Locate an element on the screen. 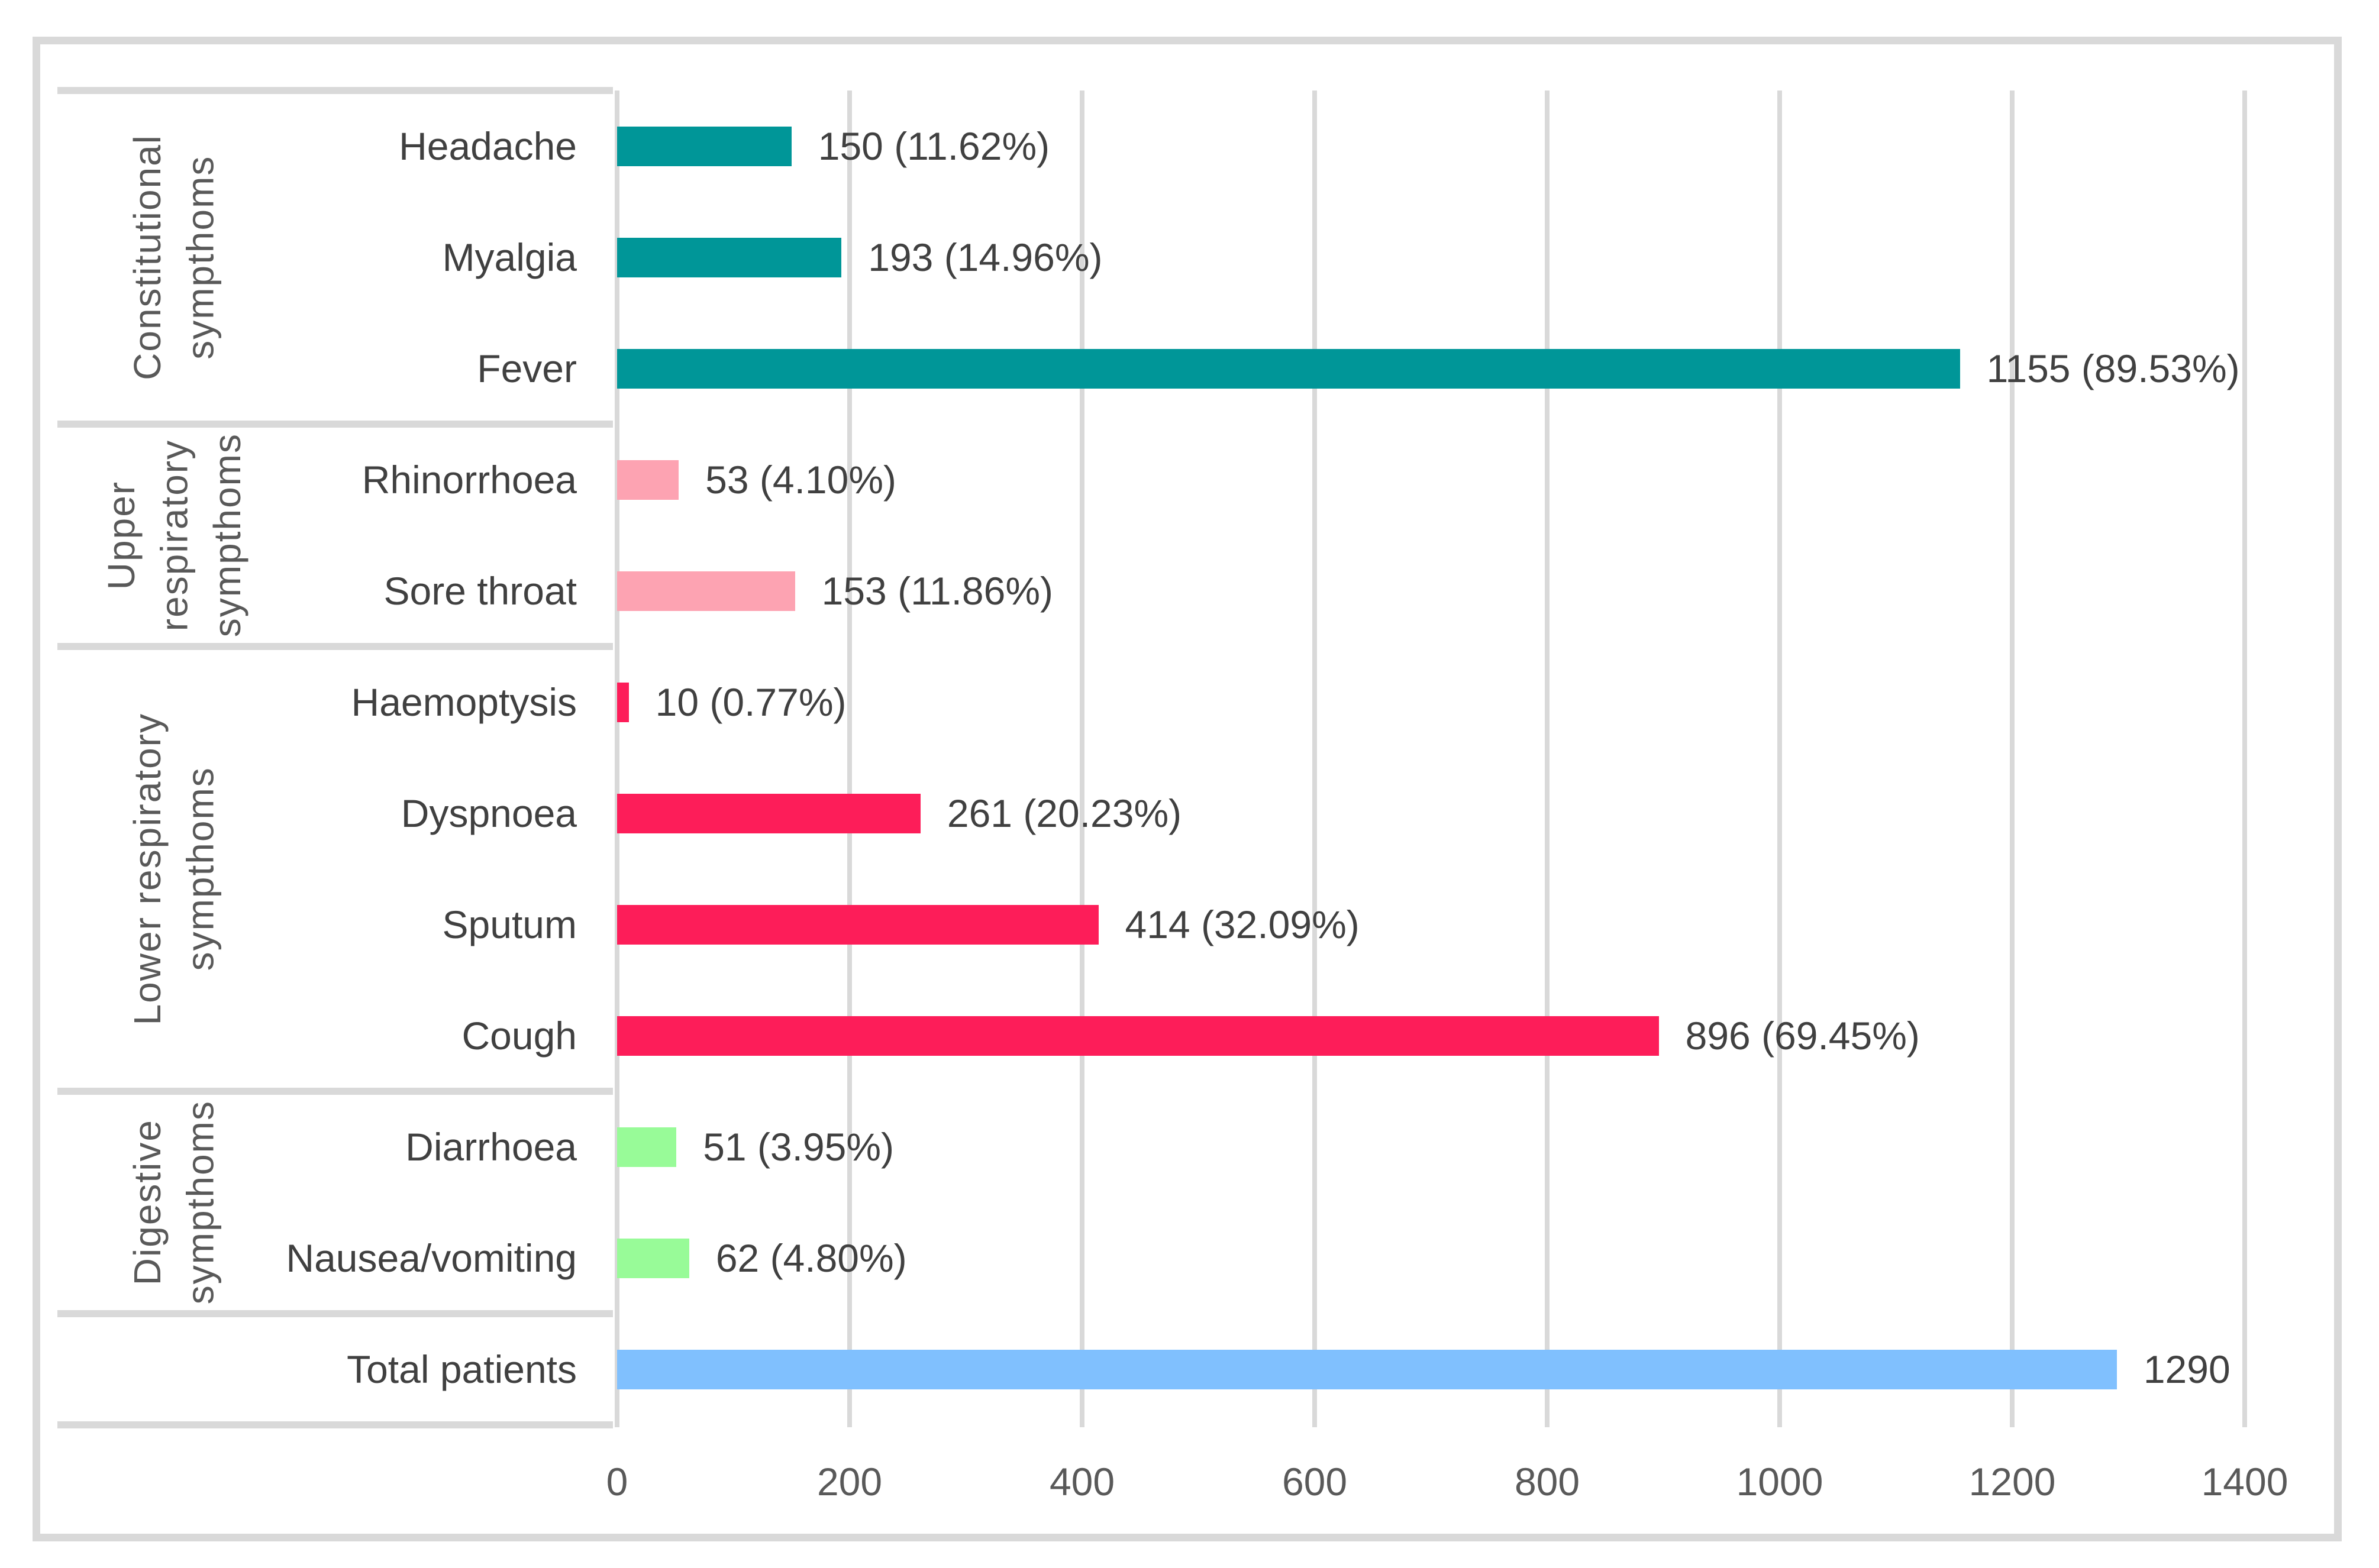 The width and height of the screenshot is (2379, 1568). value-label-myalgia: 193 (14.96%) is located at coordinates (985, 257).